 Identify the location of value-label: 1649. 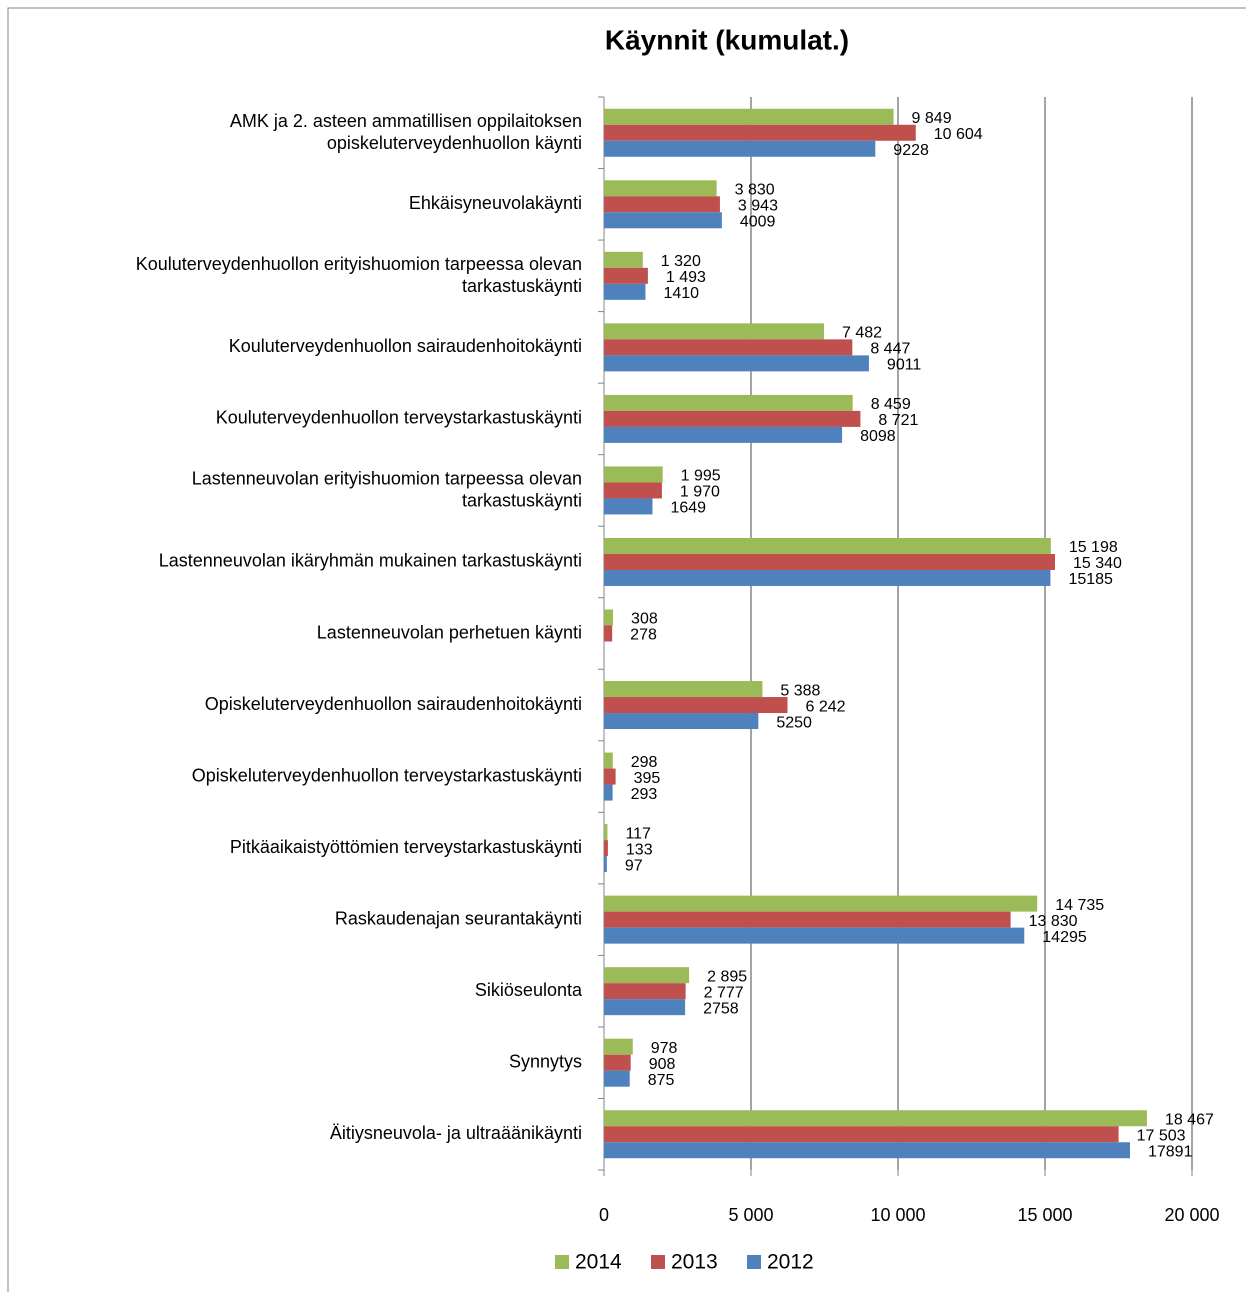
(688, 508).